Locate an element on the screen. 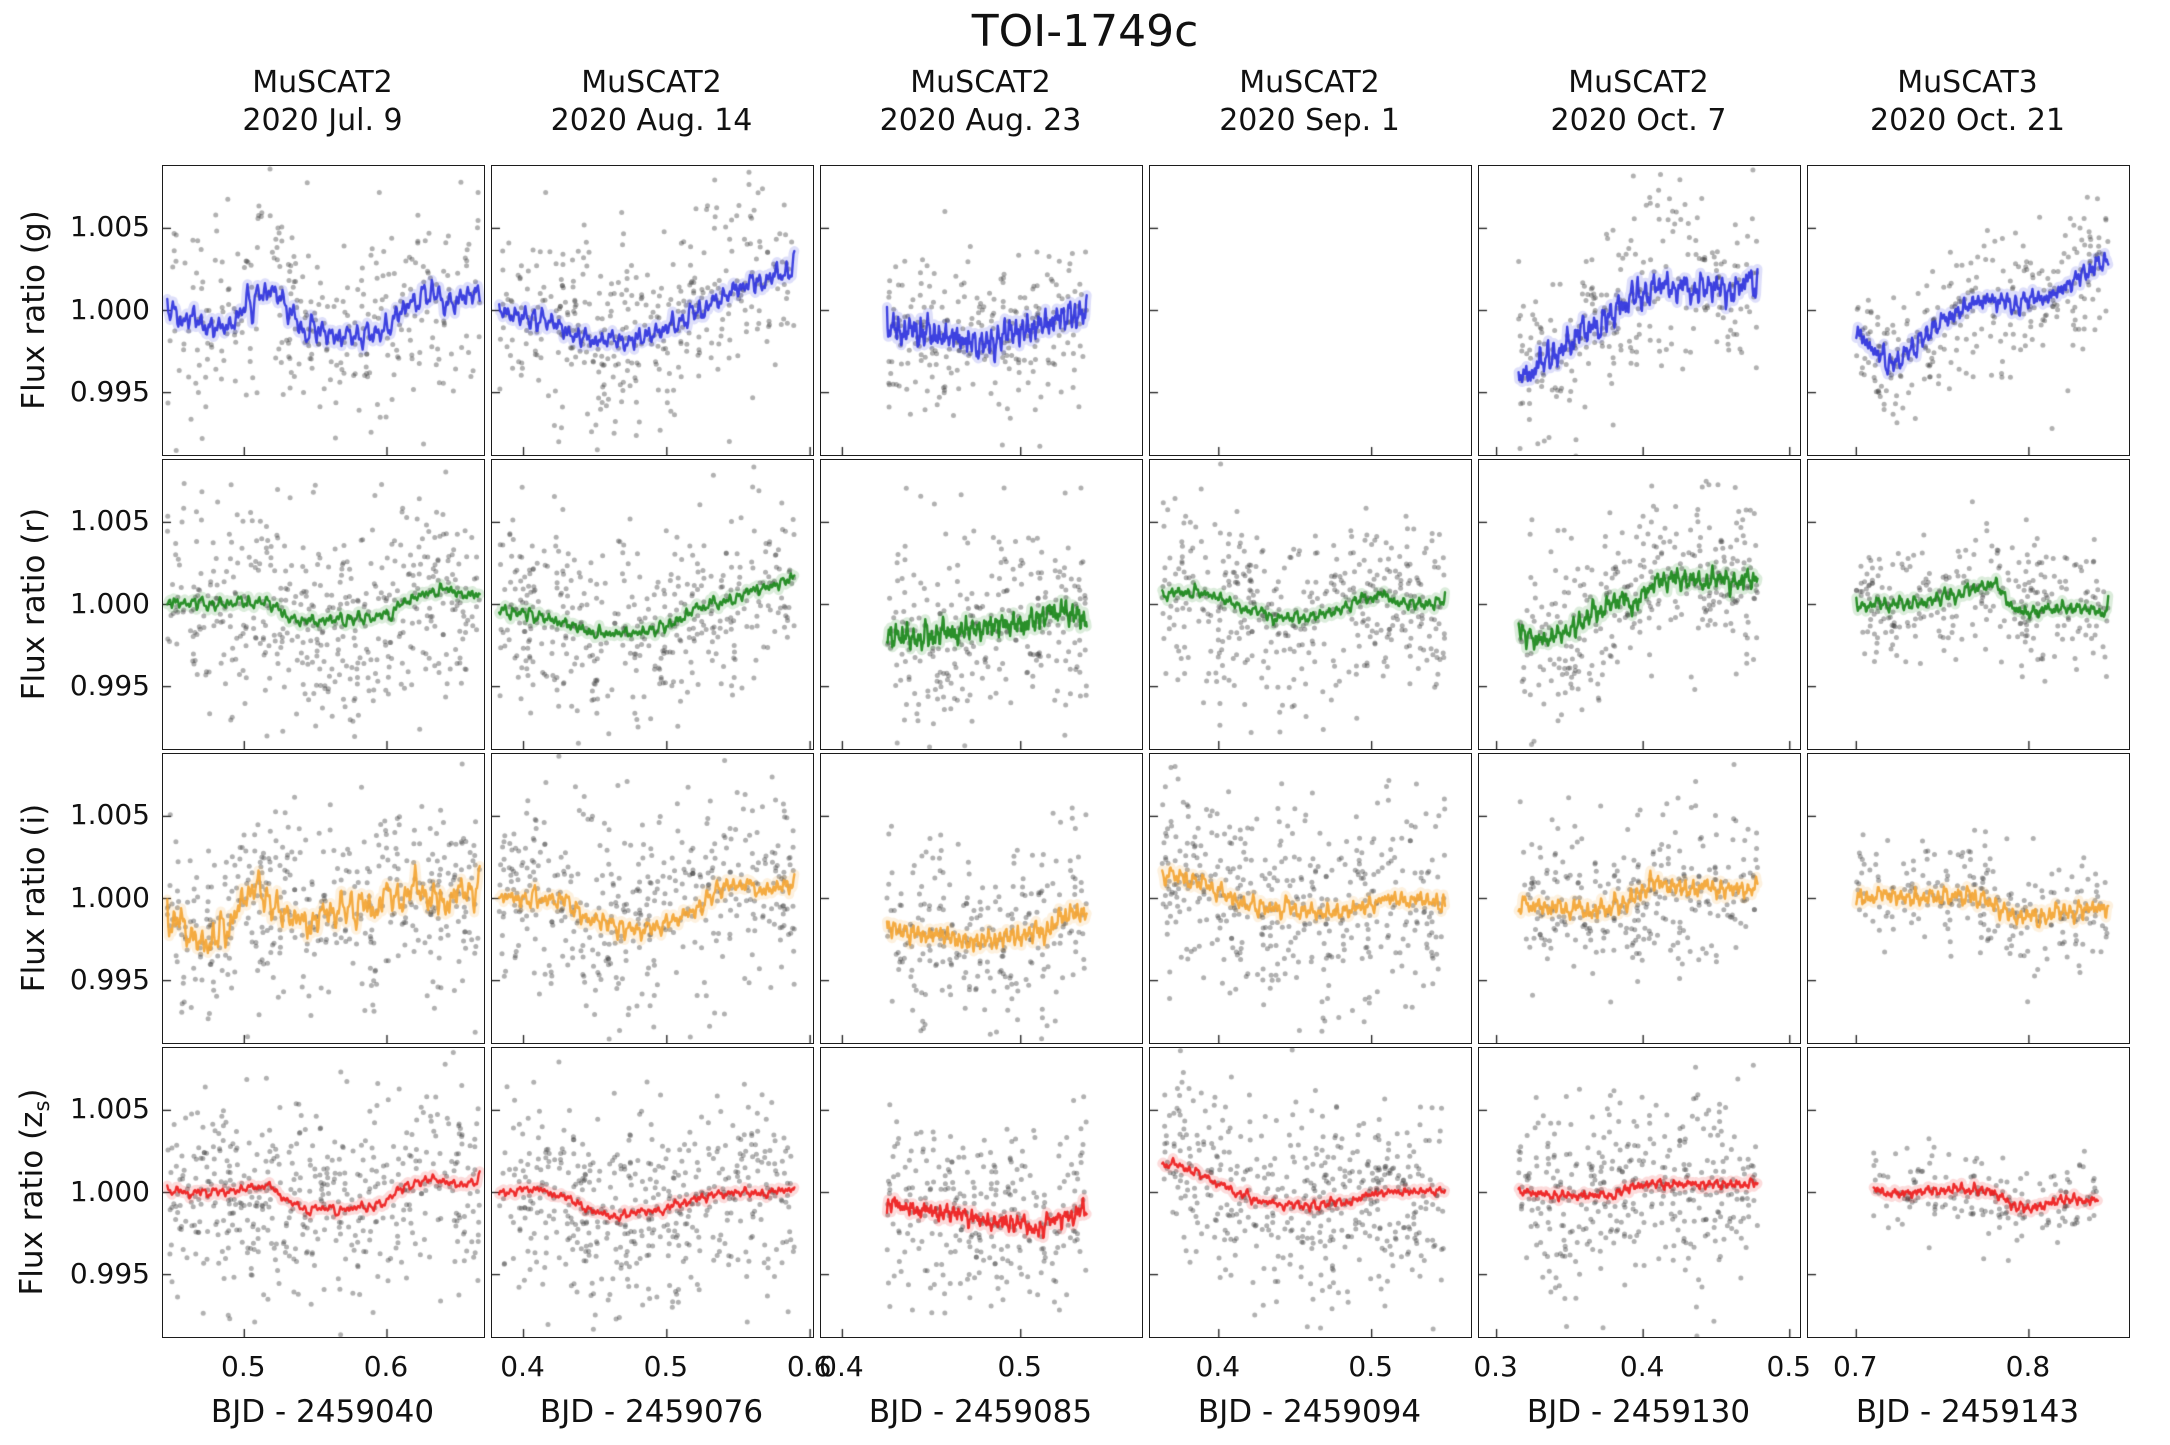 This screenshot has height=1445, width=2170. panel-zs-col3 is located at coordinates (981, 1192).